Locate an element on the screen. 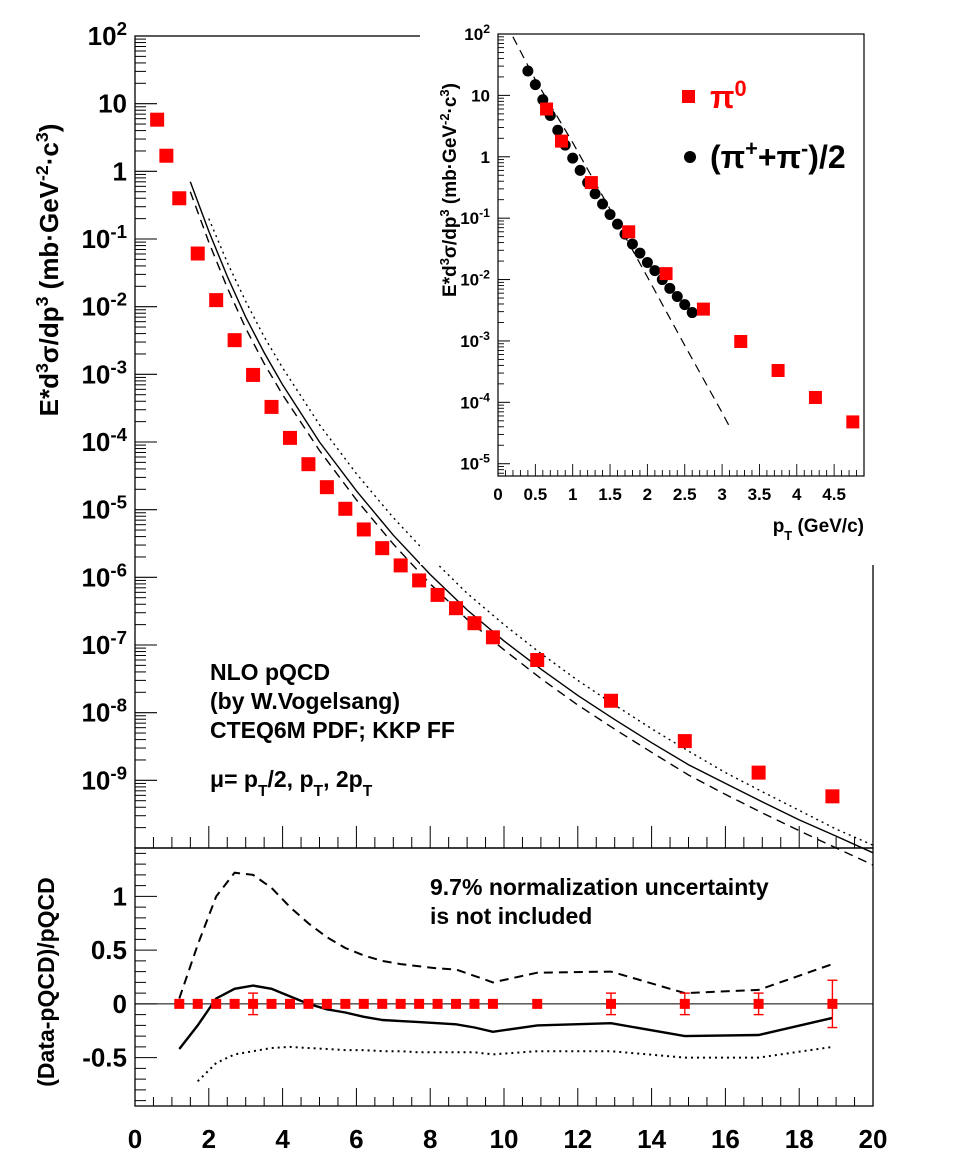 The image size is (954, 1168). inset-exponential-curve-line is located at coordinates (621, 232).